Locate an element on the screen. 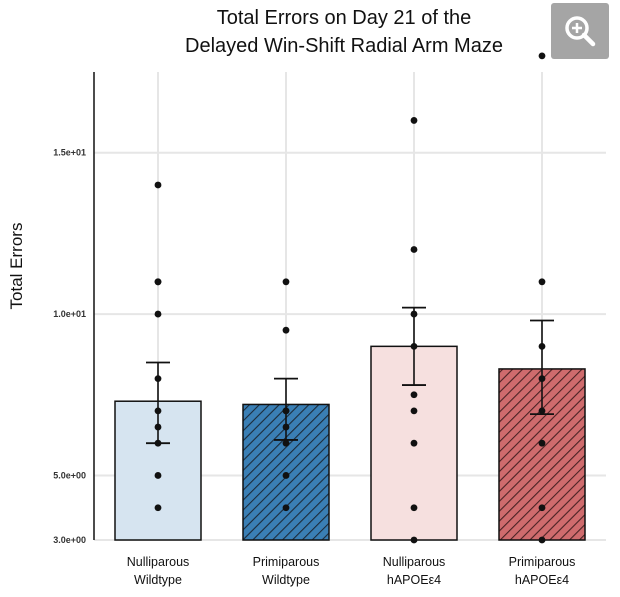 The height and width of the screenshot is (597, 620). zoom-in-button is located at coordinates (580, 31).